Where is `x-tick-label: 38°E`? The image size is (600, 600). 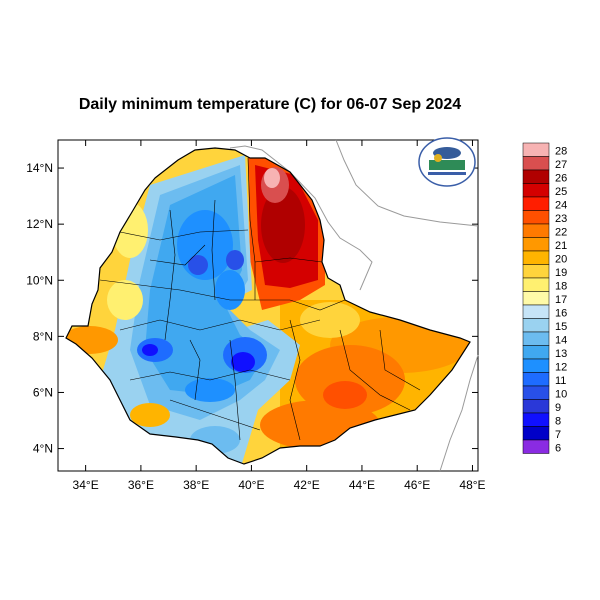
x-tick-label: 38°E is located at coordinates (196, 485).